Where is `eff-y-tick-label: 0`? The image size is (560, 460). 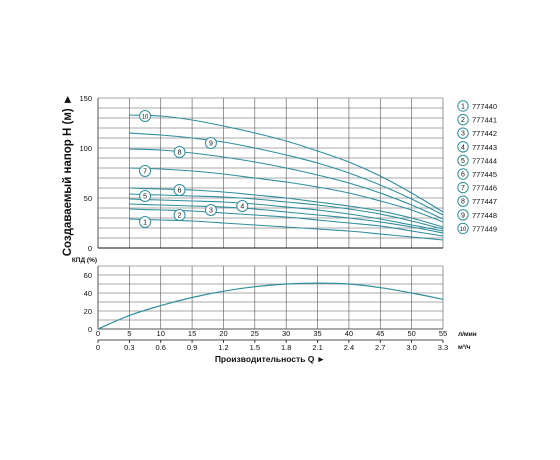
eff-y-tick-label: 0 is located at coordinates (90, 329).